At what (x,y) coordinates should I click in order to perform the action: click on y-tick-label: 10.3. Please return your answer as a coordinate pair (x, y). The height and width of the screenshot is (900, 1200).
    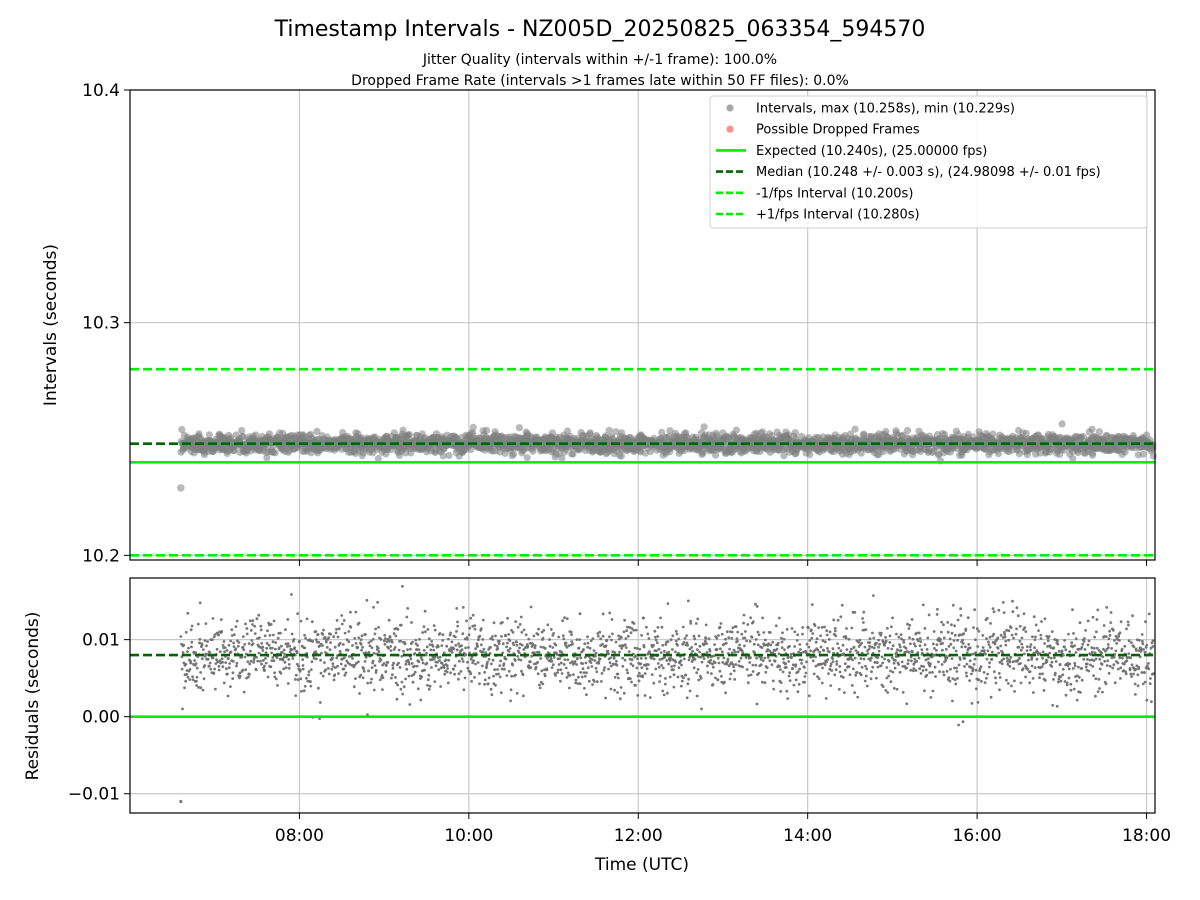
    Looking at the image, I should click on (101, 324).